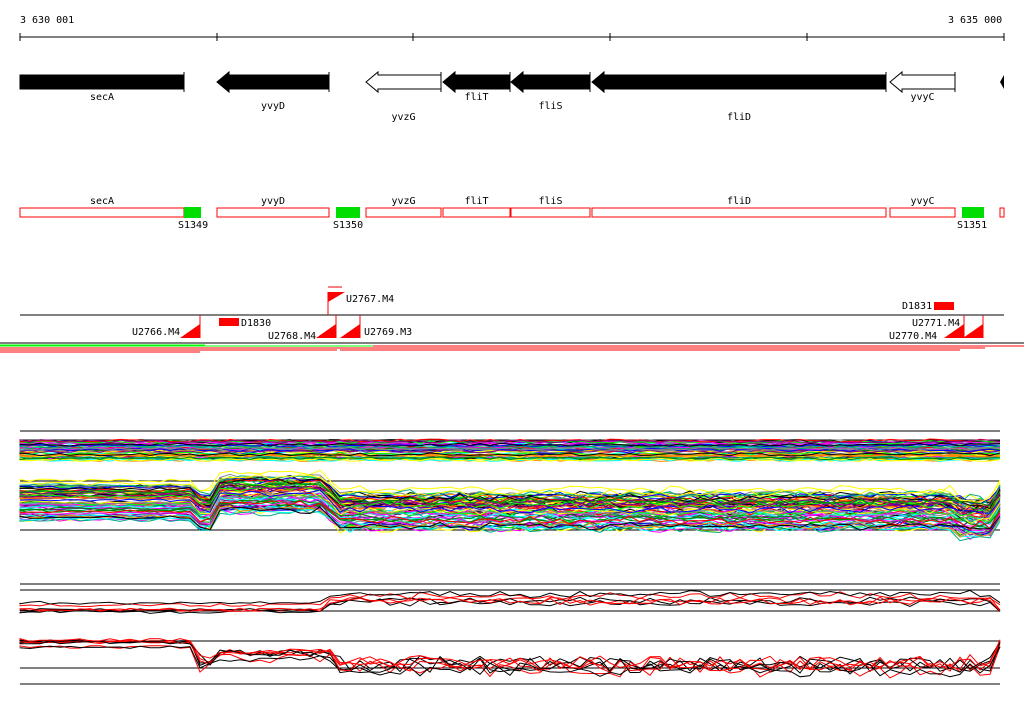 The image size is (1024, 714). I want to click on feature-label: U2768.M4, so click(292, 336).